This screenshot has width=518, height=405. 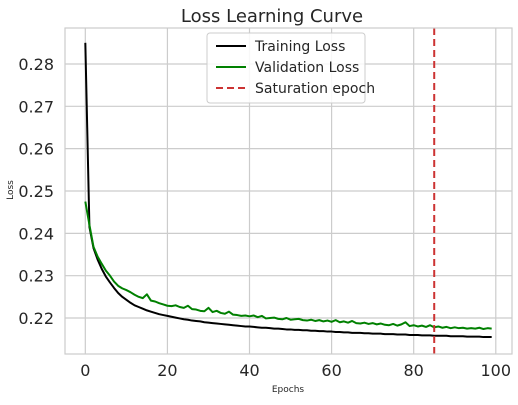 What do you see at coordinates (331, 370) in the screenshot?
I see `x-tick-label: 60` at bounding box center [331, 370].